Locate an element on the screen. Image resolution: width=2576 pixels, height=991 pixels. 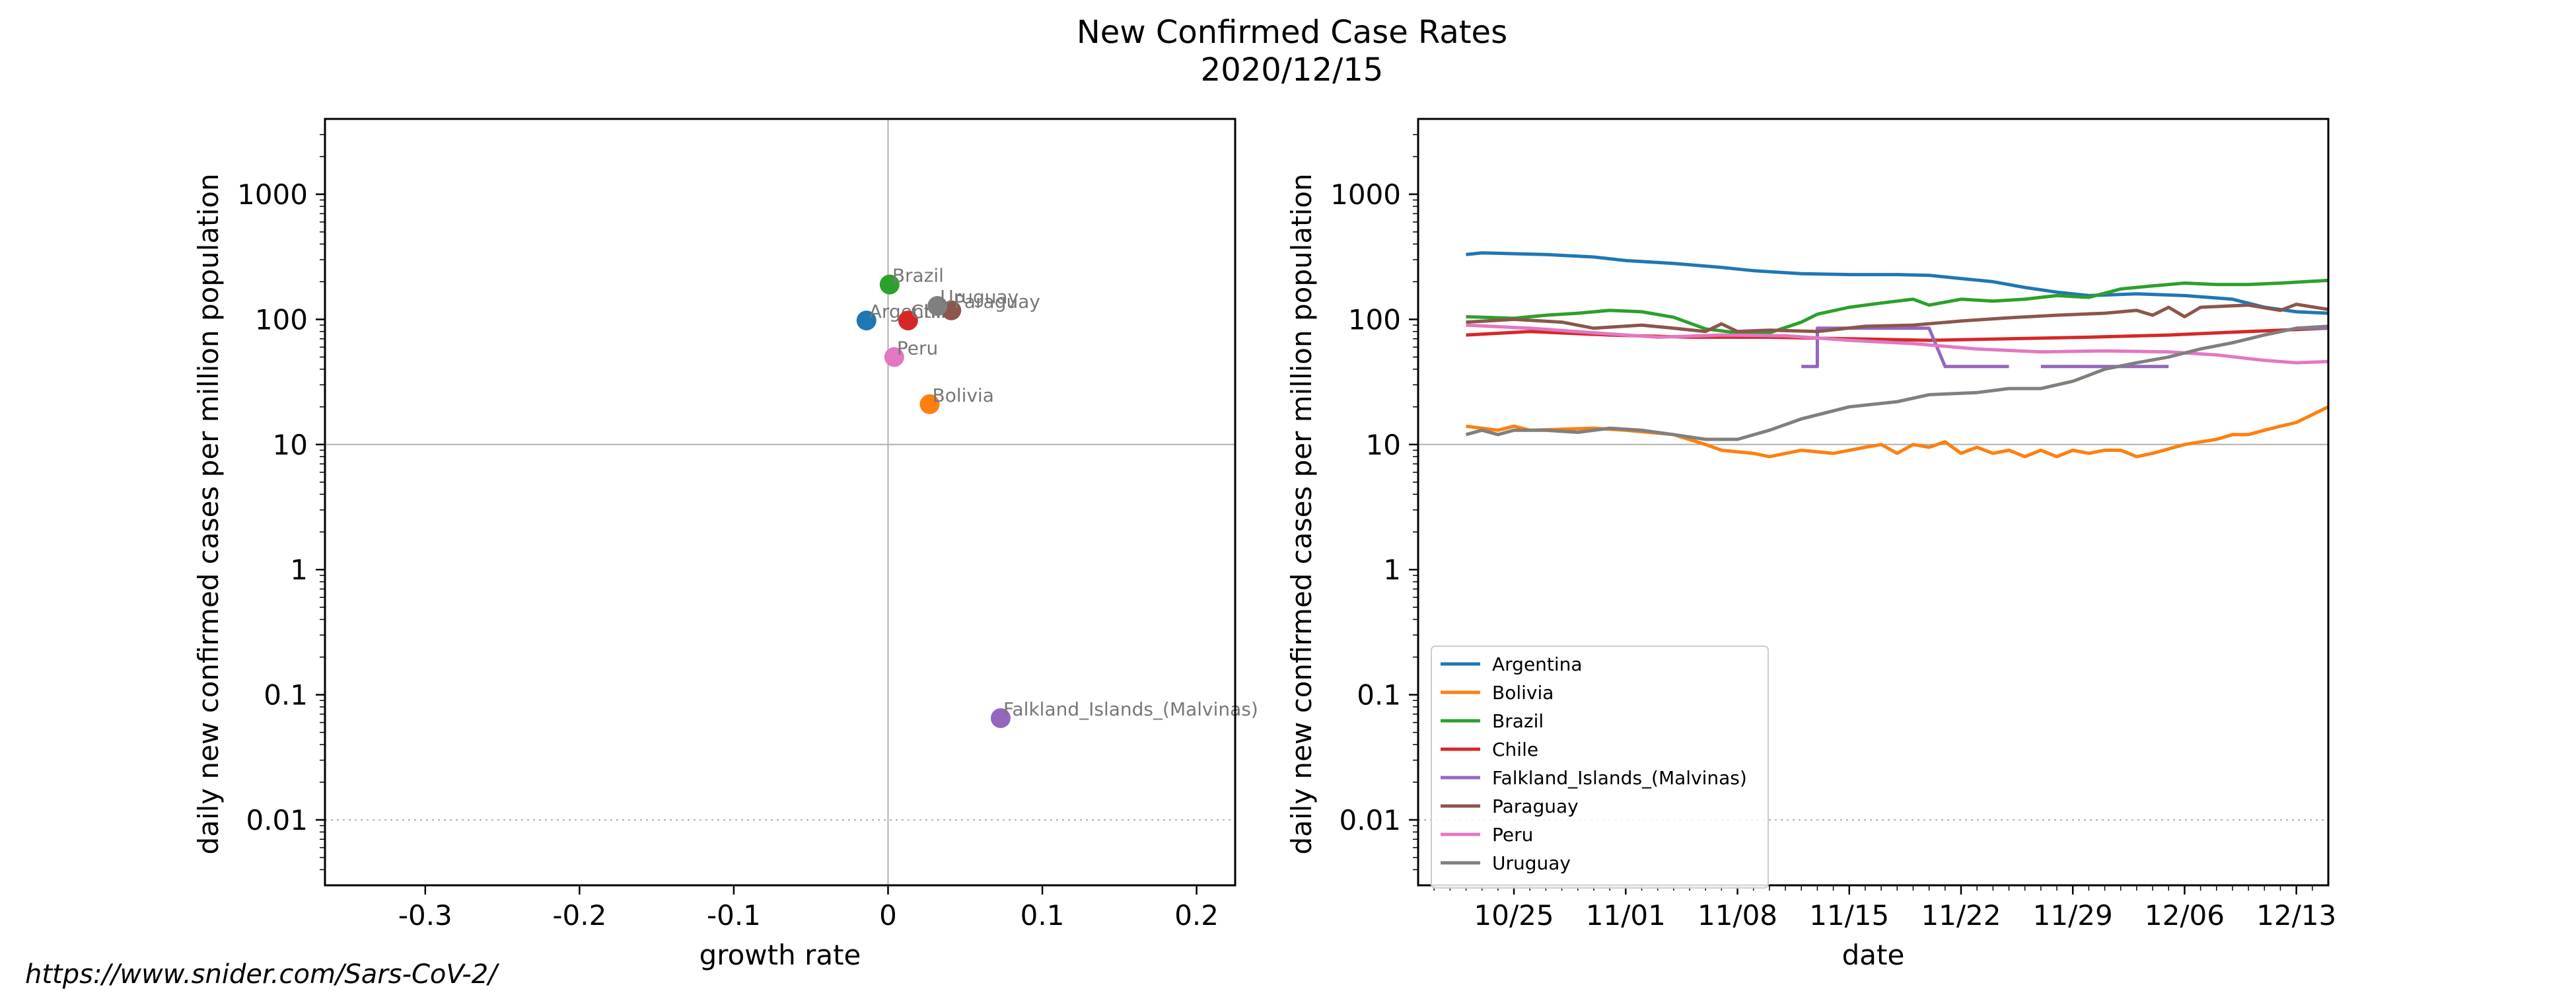
legend-label: Falkland_Islands_(Malvinas) is located at coordinates (1620, 778).